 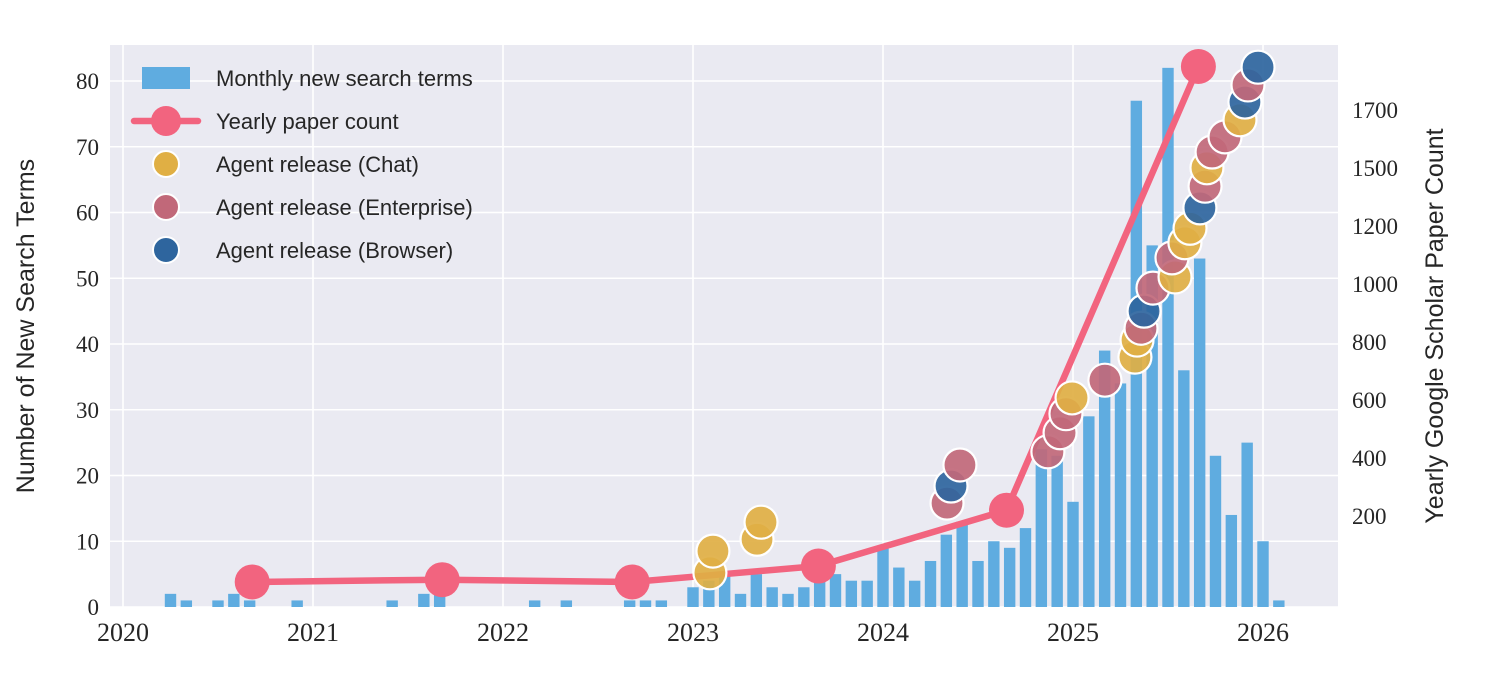 I want to click on left-tick-label: 20, so click(x=87, y=476).